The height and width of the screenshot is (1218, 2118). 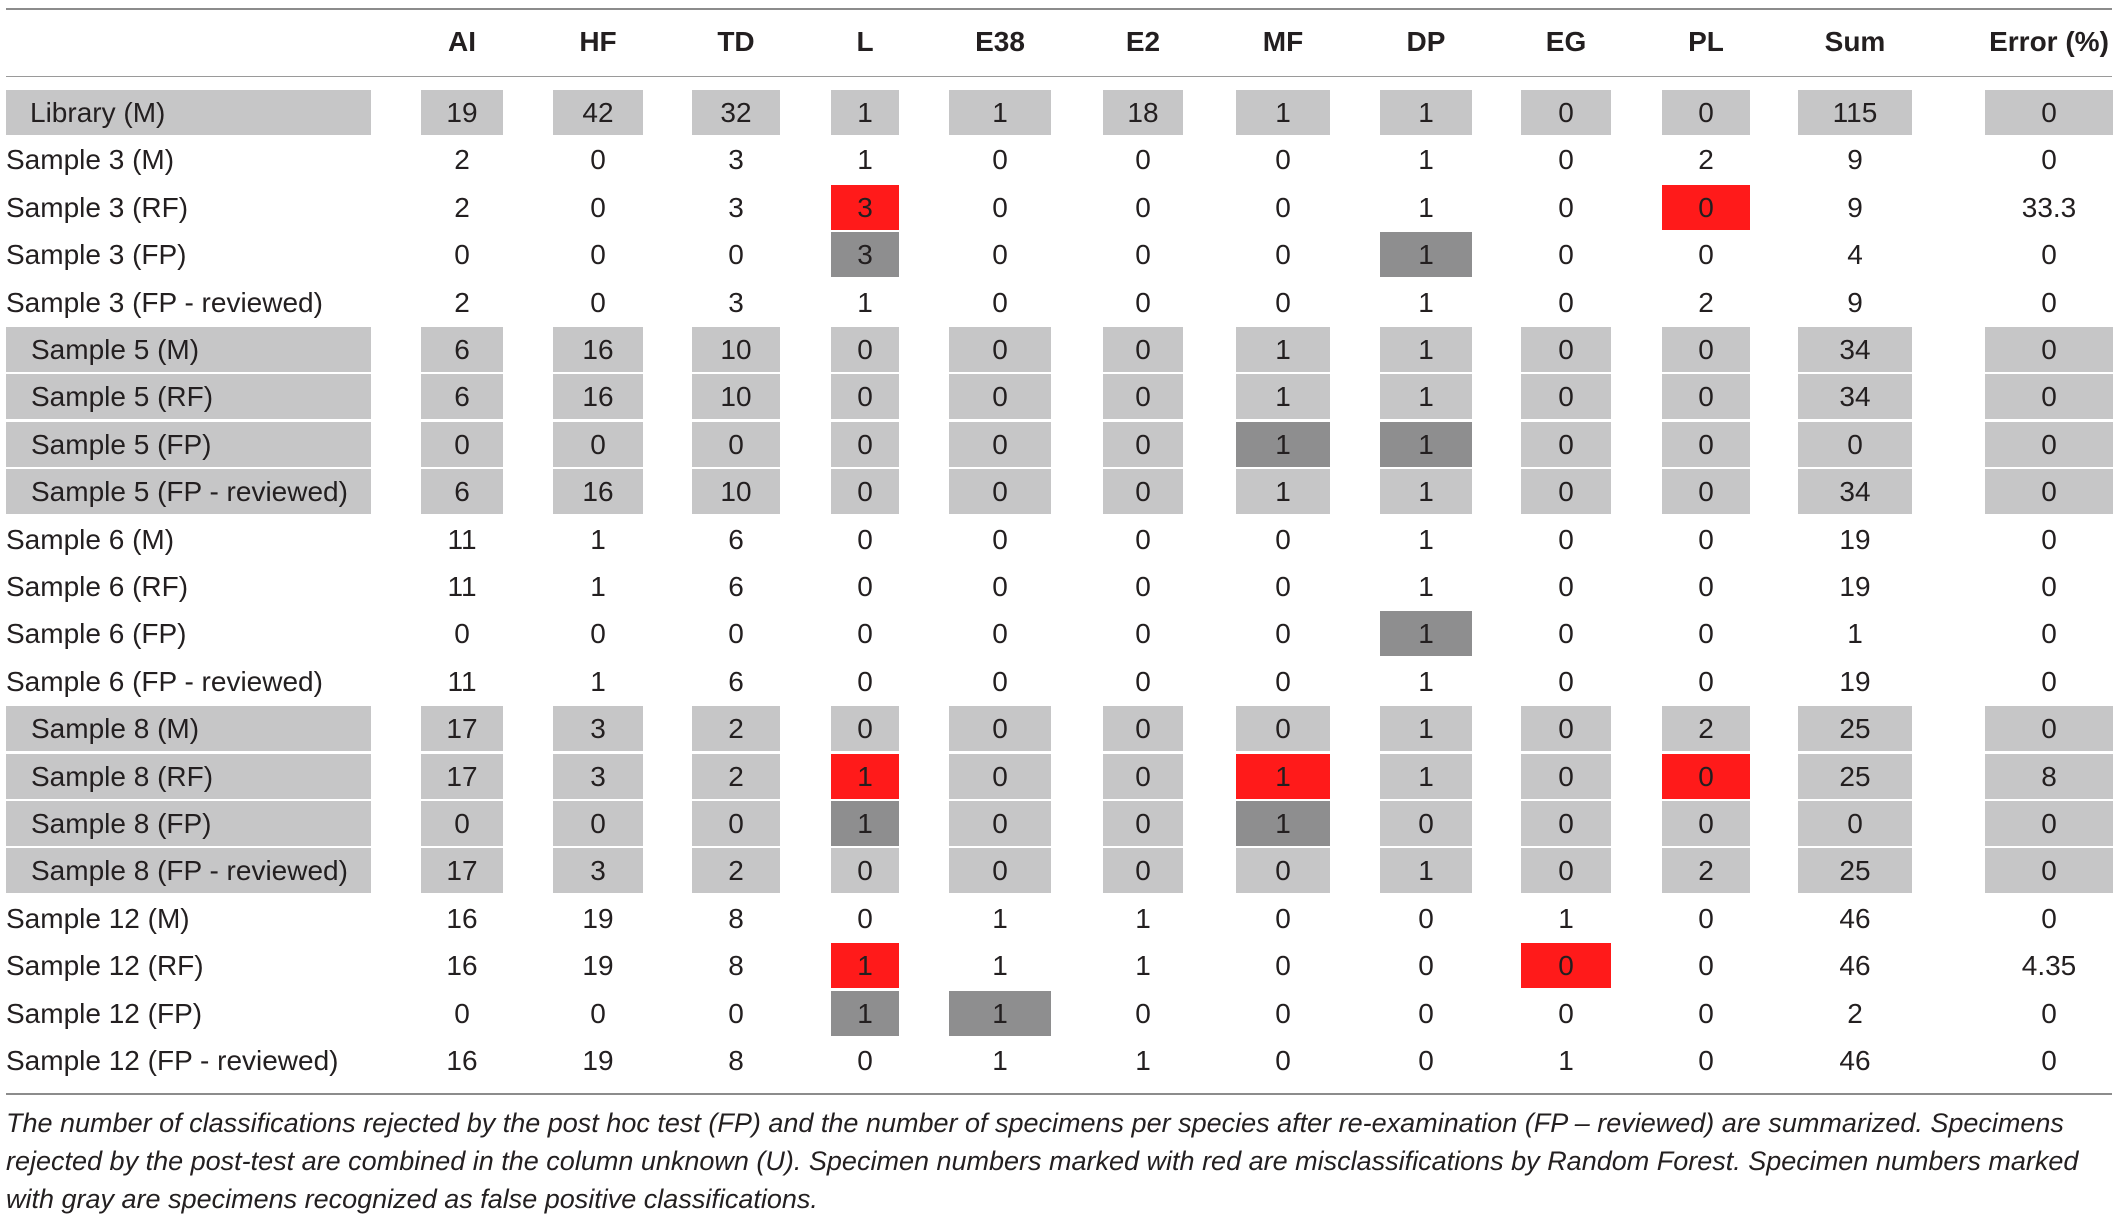 I want to click on cell-l: 3, so click(x=865, y=207).